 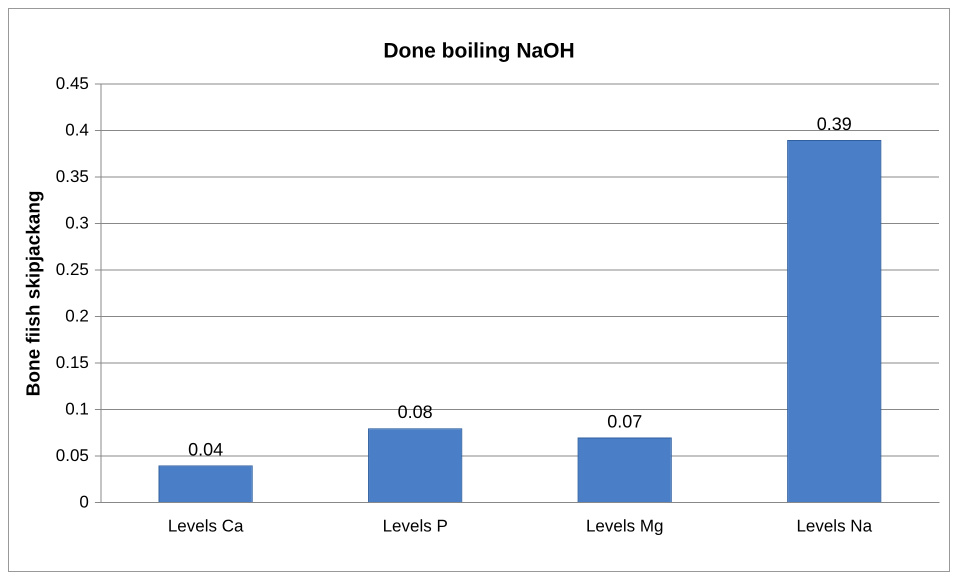 I want to click on x-tick-label: Levels Mg, so click(x=625, y=526).